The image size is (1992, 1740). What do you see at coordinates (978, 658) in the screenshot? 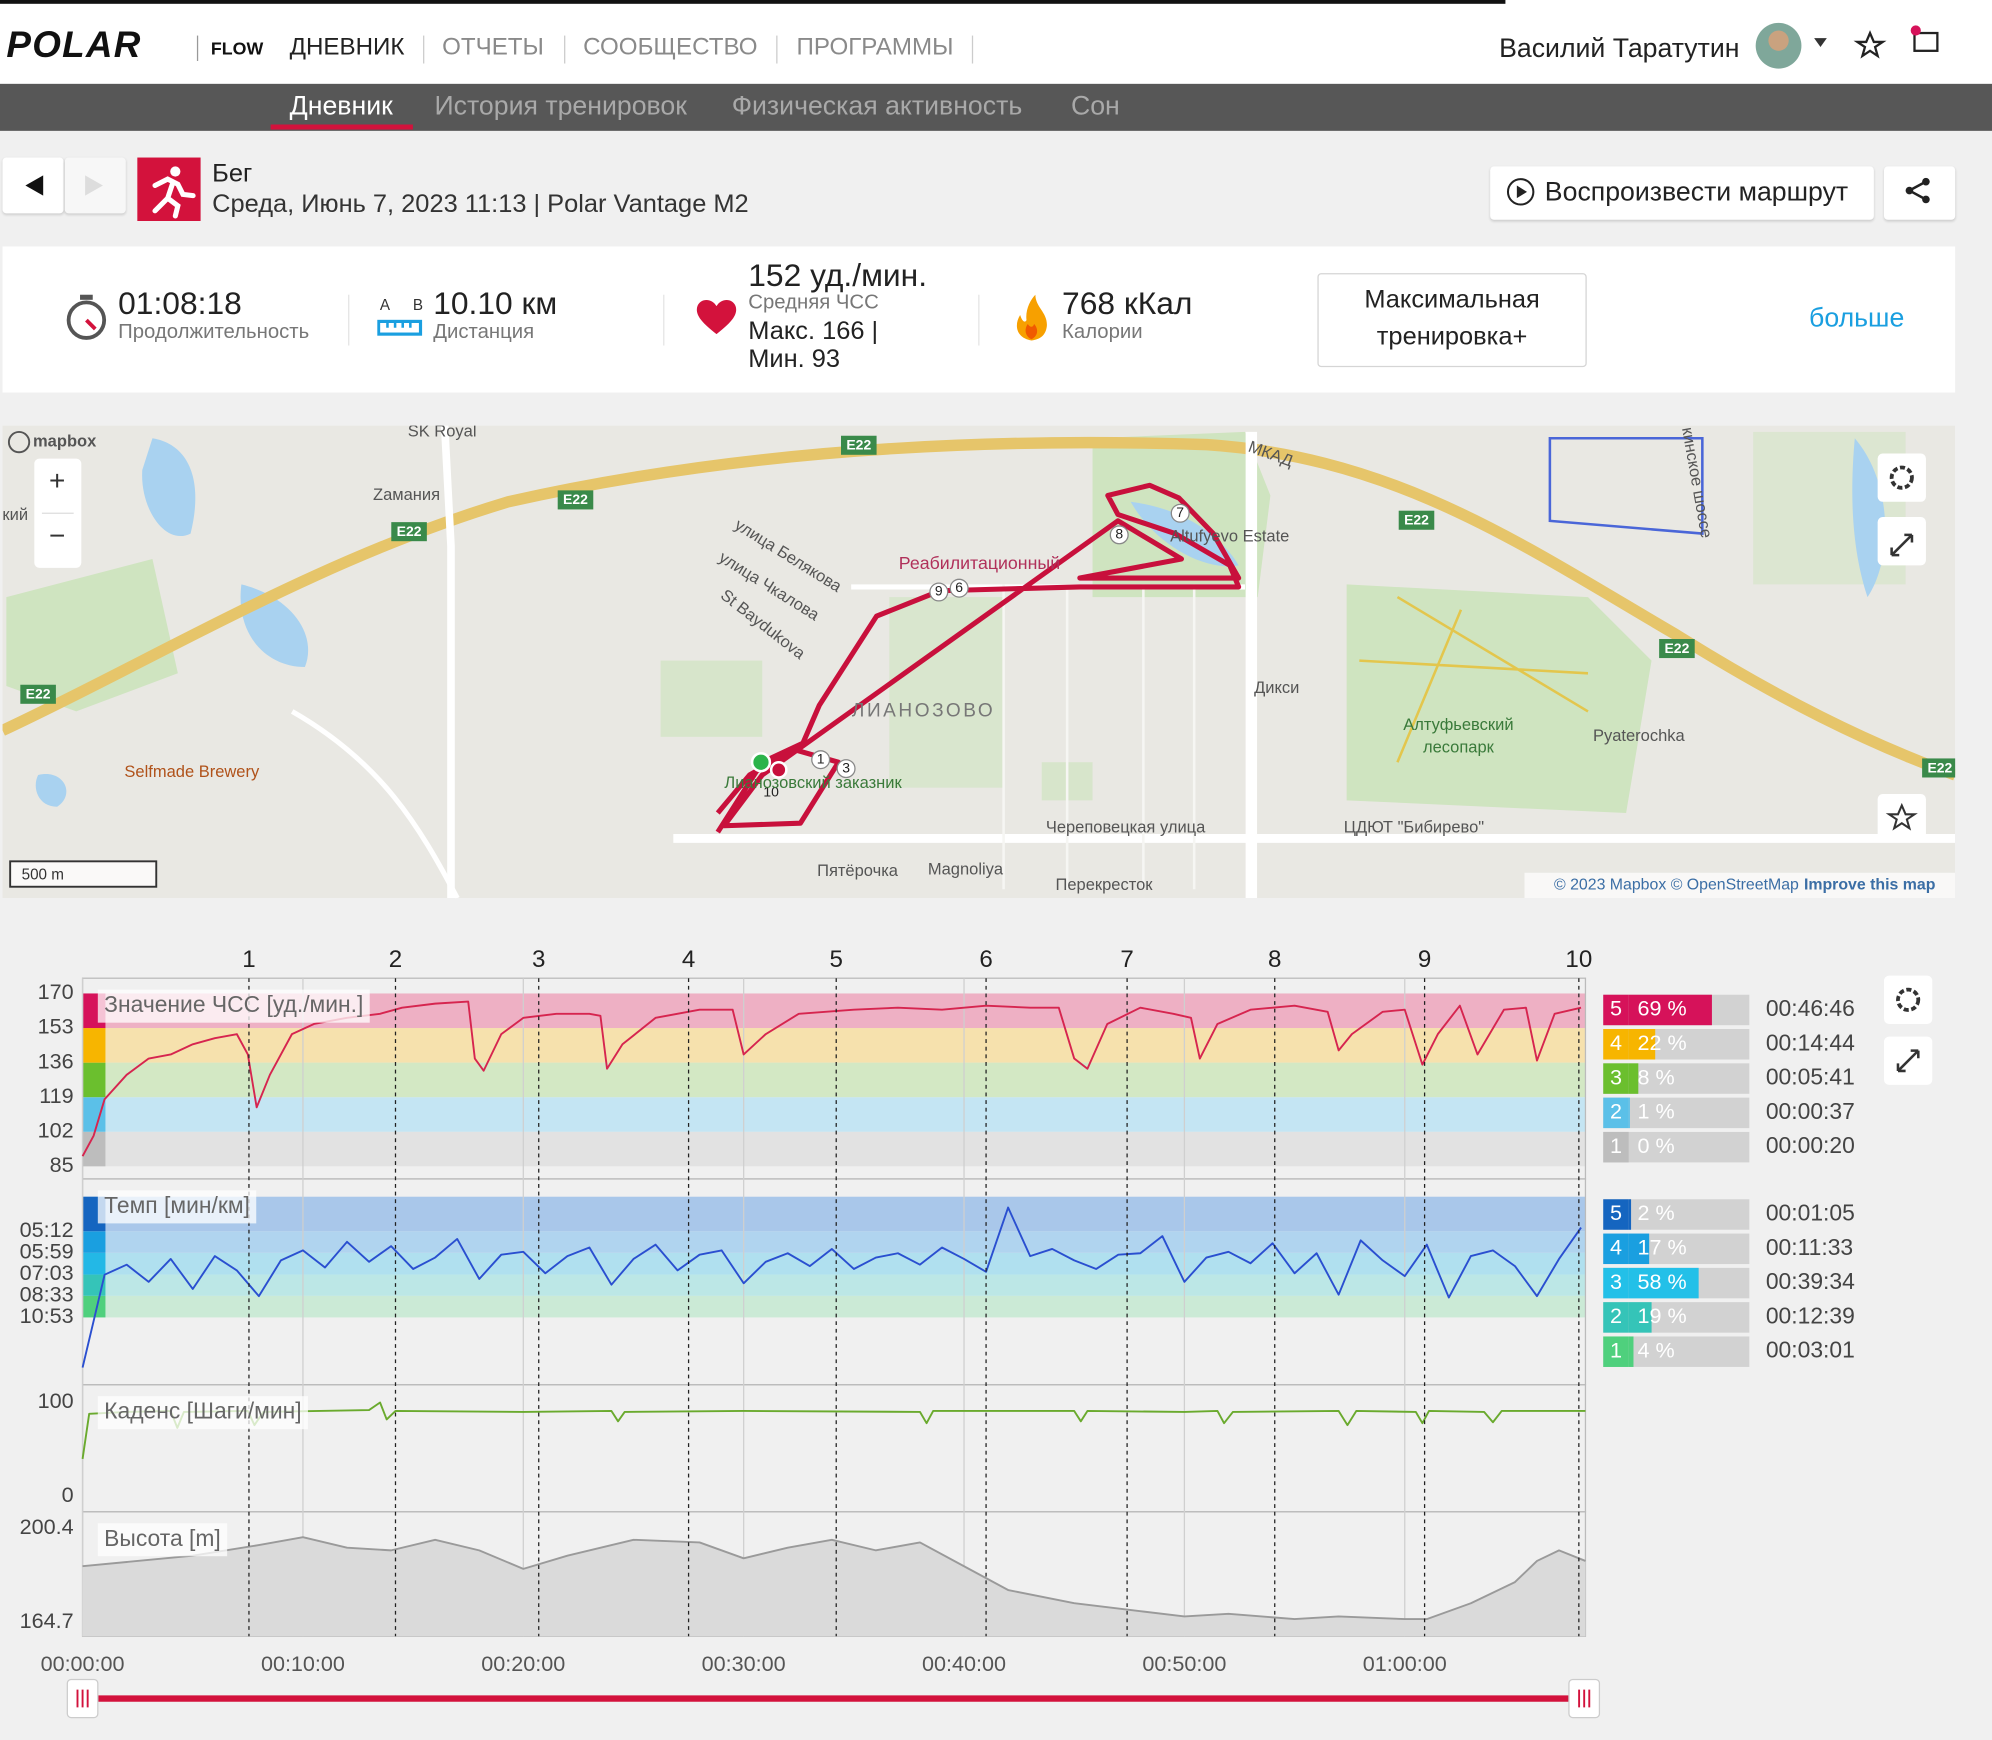
I see `route` at bounding box center [978, 658].